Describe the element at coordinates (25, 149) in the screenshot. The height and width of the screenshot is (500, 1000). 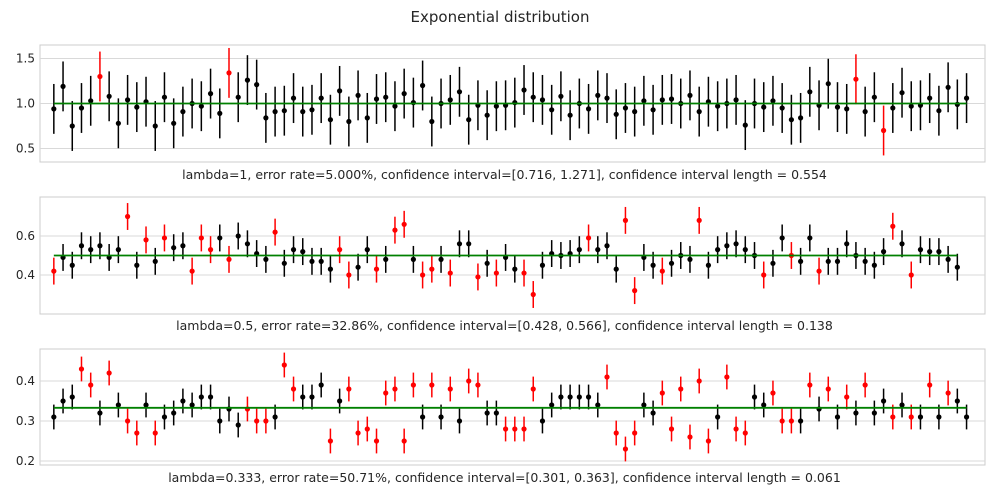
I see `y-tick-label: 0.5` at that location.